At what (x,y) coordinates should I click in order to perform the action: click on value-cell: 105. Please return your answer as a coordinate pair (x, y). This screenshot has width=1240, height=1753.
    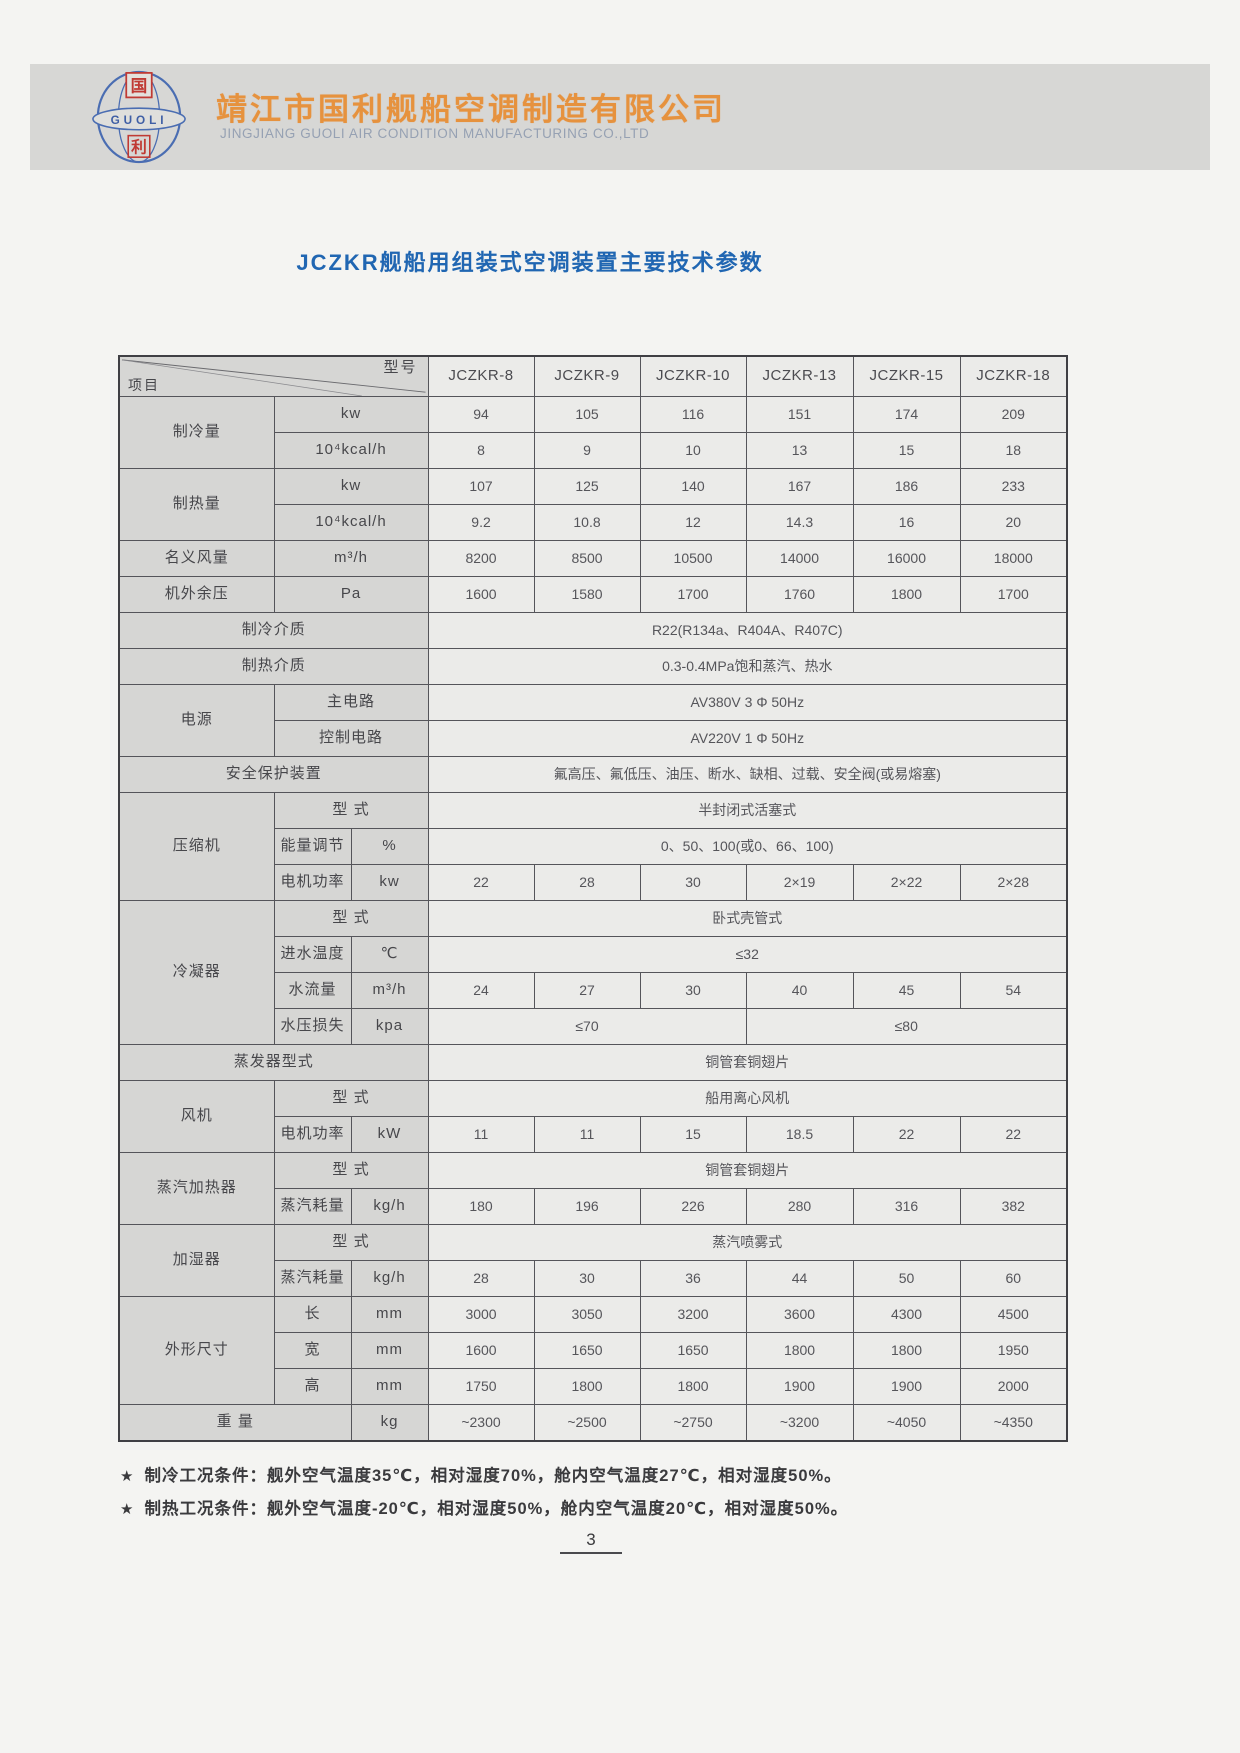
    Looking at the image, I should click on (587, 414).